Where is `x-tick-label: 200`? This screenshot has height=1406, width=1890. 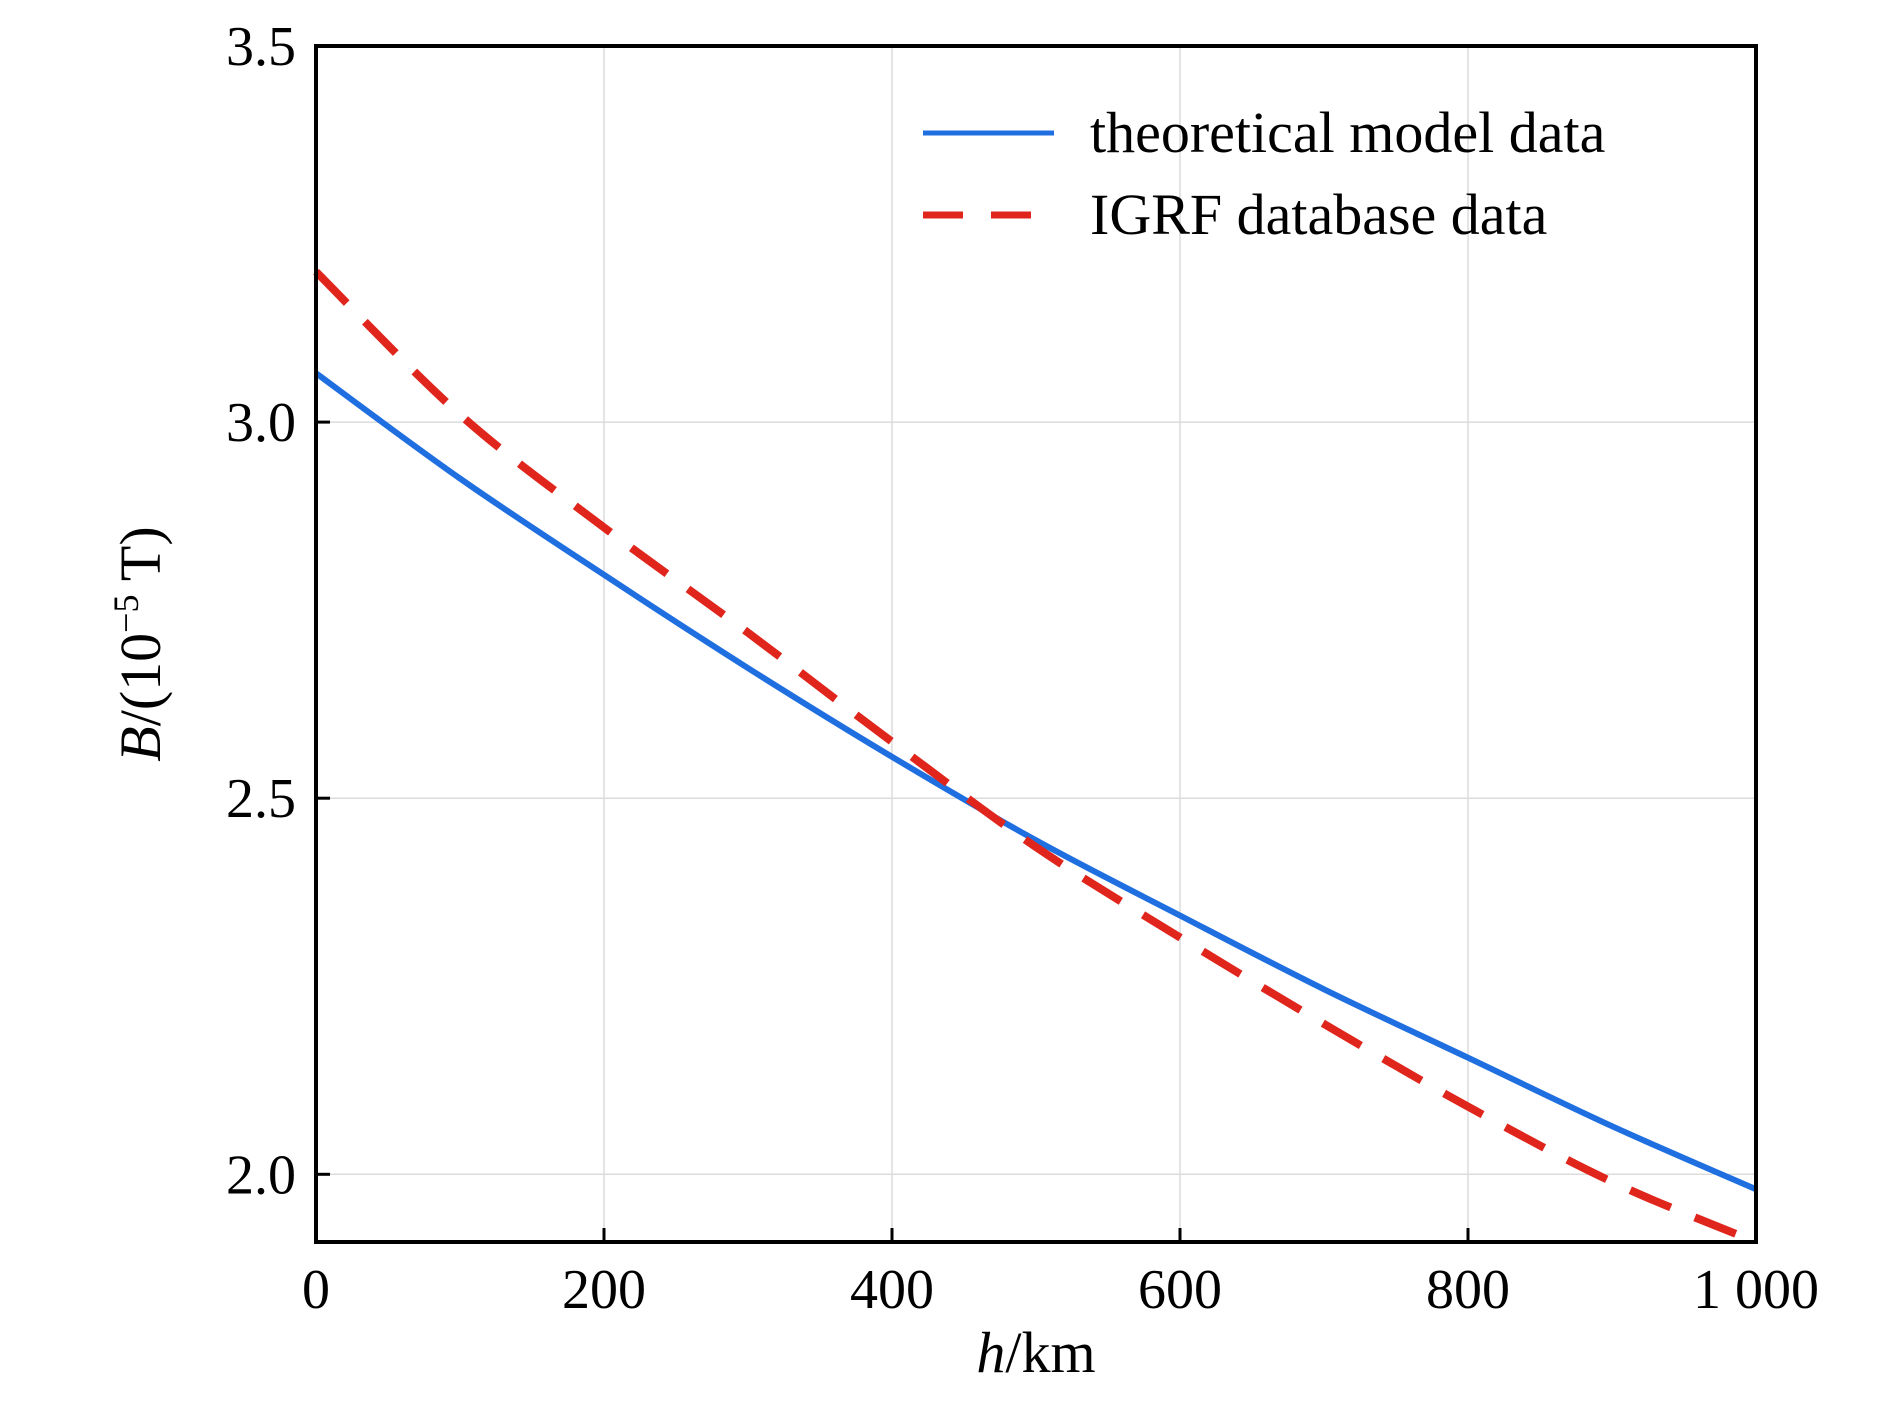 x-tick-label: 200 is located at coordinates (604, 1290).